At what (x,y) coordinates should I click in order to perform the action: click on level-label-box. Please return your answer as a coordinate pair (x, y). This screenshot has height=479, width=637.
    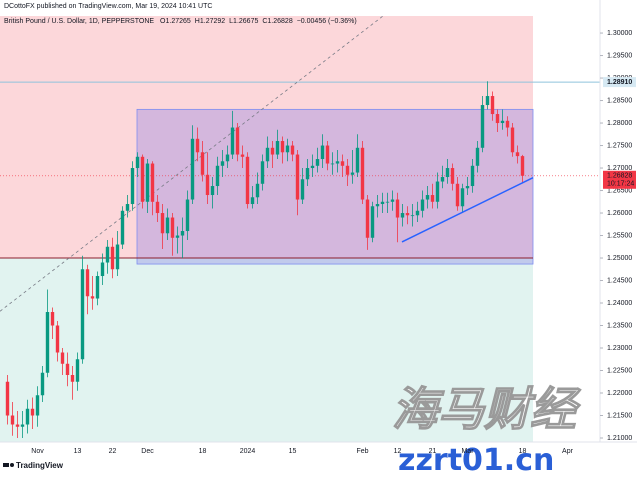
    Looking at the image, I should click on (619, 82).